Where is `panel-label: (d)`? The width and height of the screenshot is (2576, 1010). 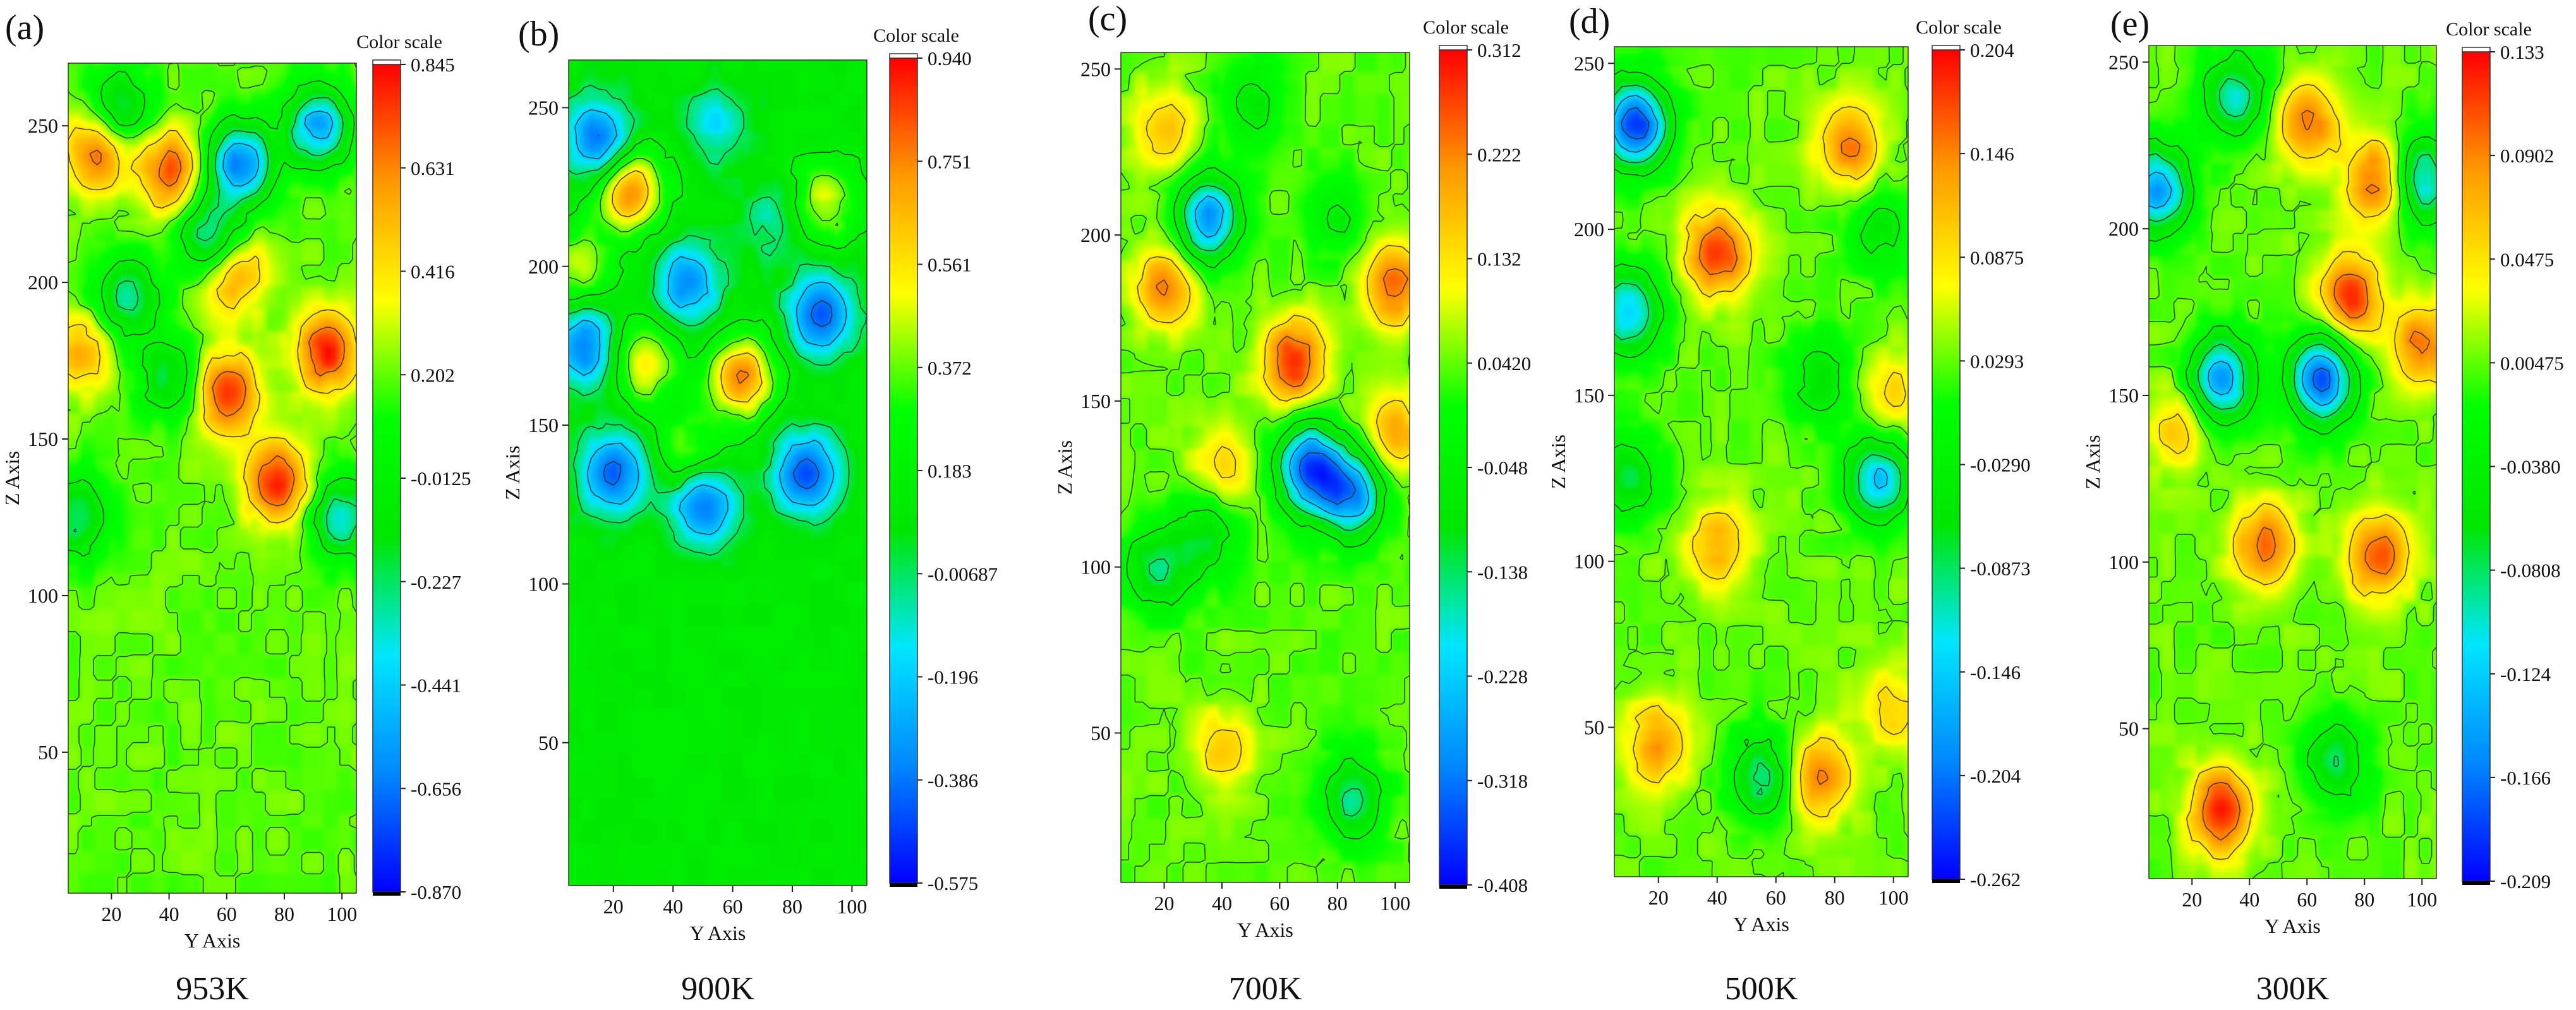 panel-label: (d) is located at coordinates (1589, 22).